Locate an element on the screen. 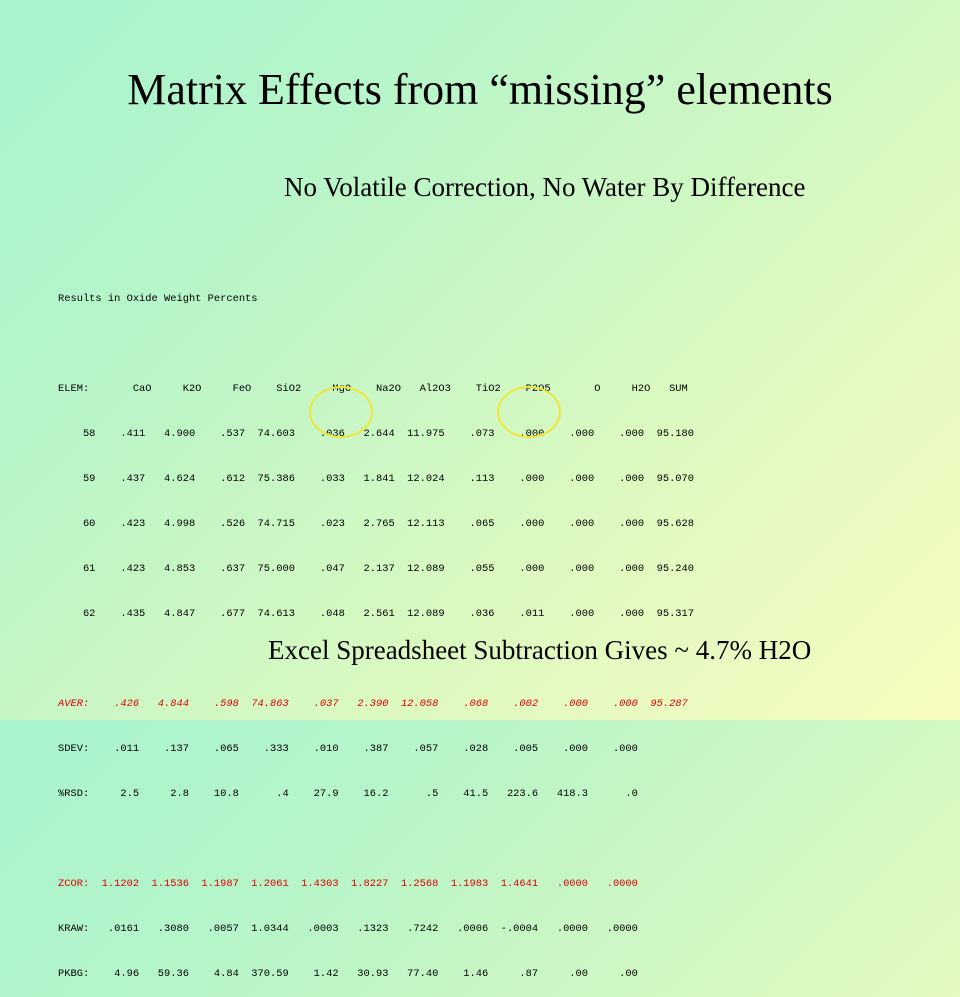  results-heading: Results in Oxide Weight Percents is located at coordinates (158, 299).